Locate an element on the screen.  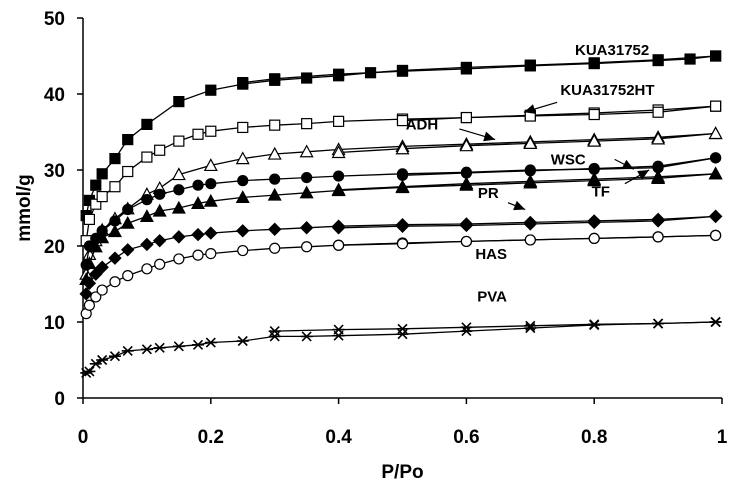
series-label-adh: ADH is located at coordinates (422, 125).